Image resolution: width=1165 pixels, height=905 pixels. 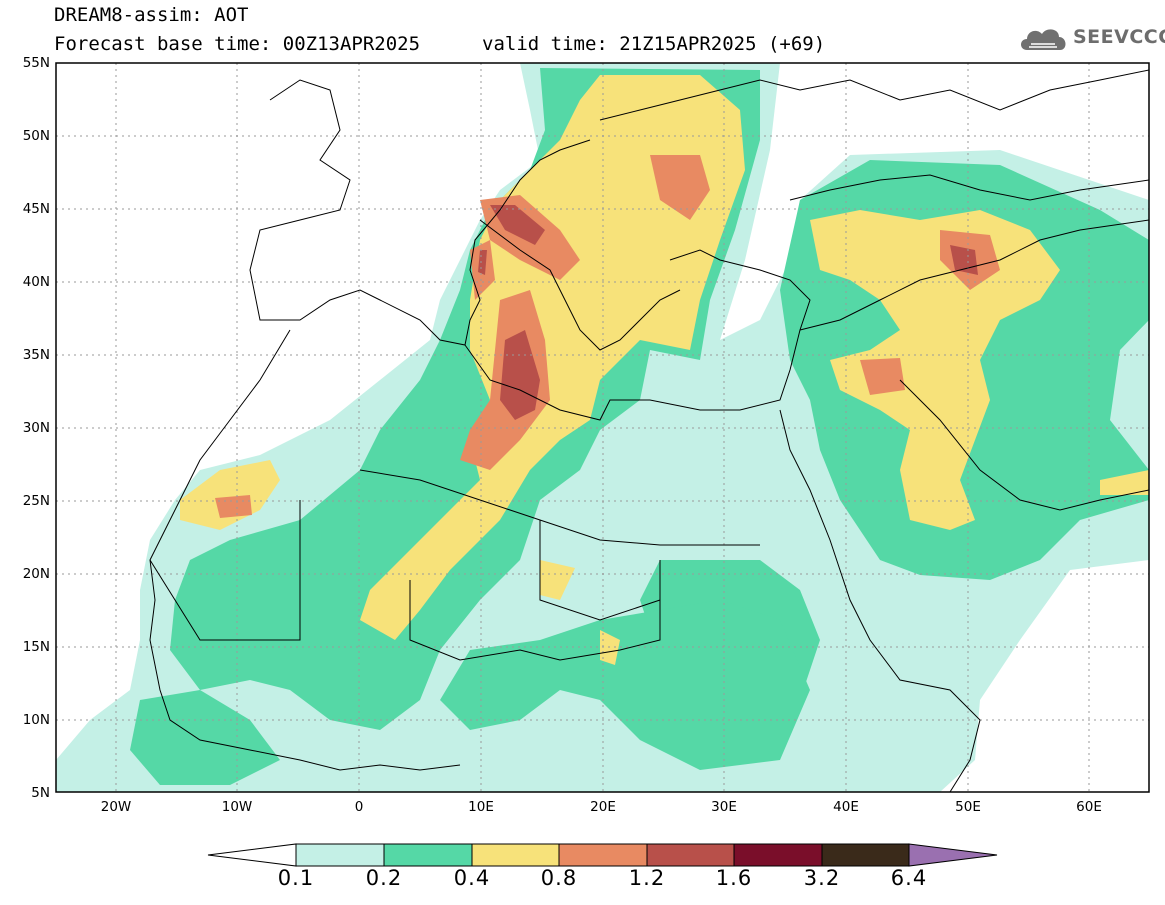 I want to click on colorbar-label-3.2: 3.2, so click(x=822, y=878).